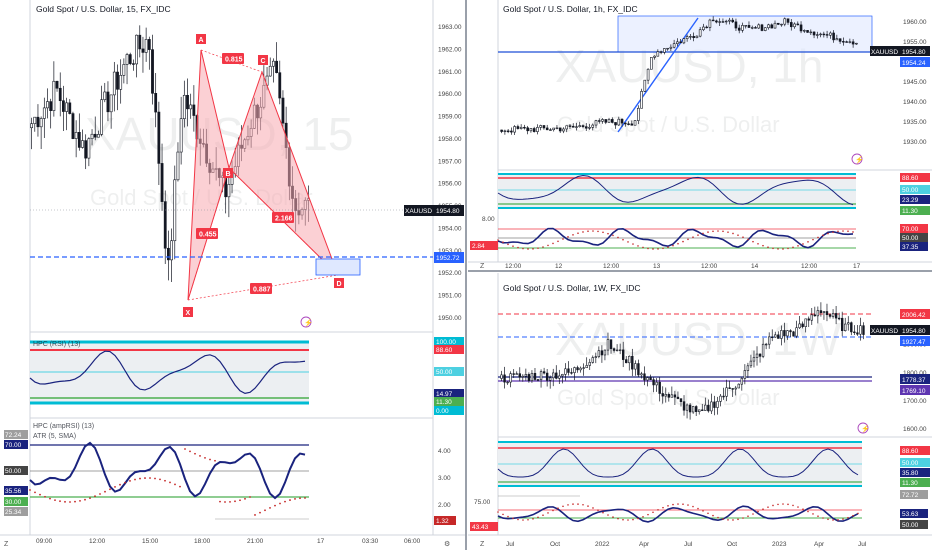 The image size is (932, 550). I want to click on pattern-point-label: B, so click(228, 174).